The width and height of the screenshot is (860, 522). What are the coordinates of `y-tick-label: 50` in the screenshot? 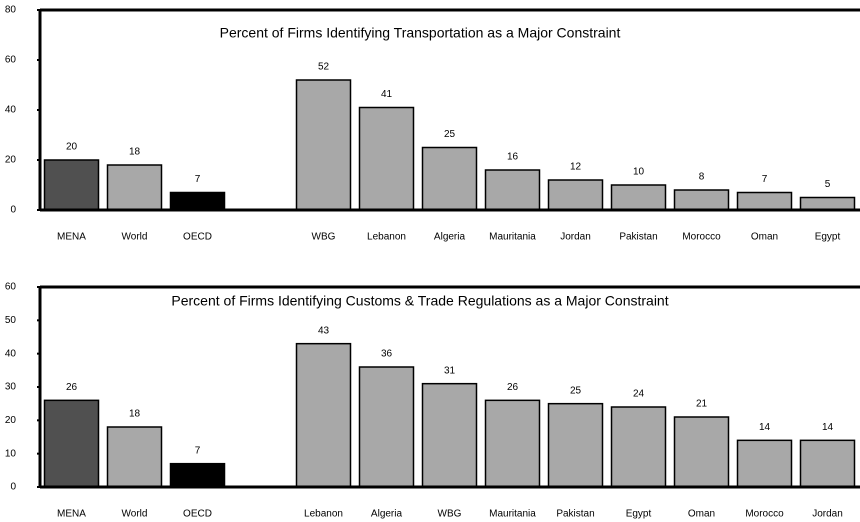 It's located at (11, 320).